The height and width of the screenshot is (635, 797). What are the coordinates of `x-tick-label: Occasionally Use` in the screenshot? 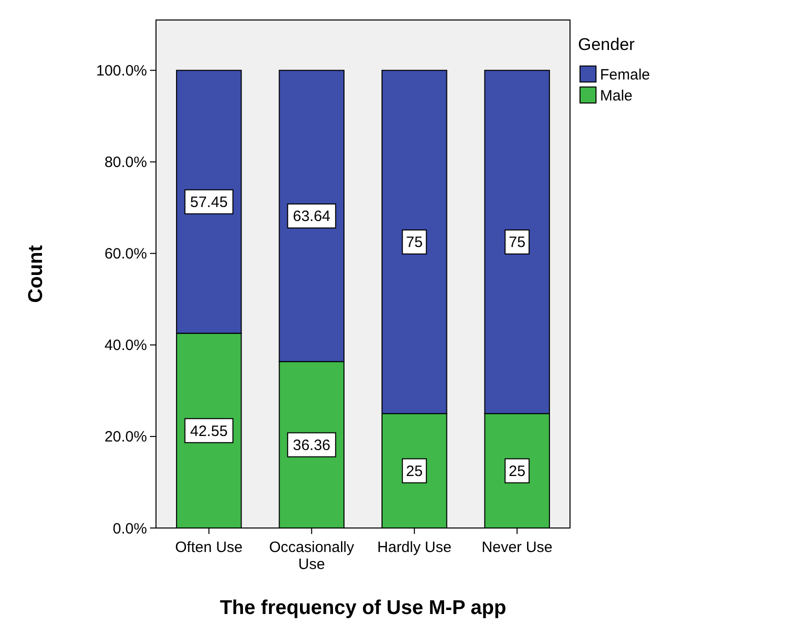 It's located at (312, 556).